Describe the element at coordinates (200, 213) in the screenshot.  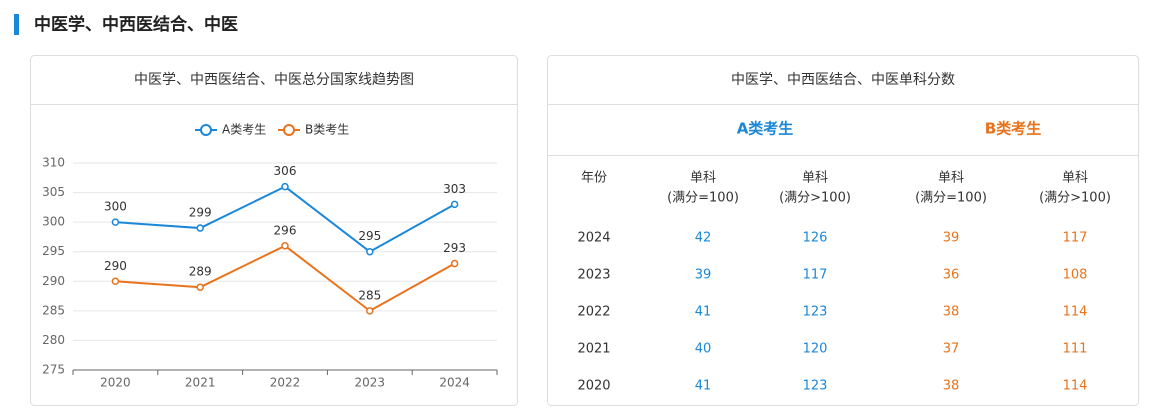
I see `data-label: 299` at that location.